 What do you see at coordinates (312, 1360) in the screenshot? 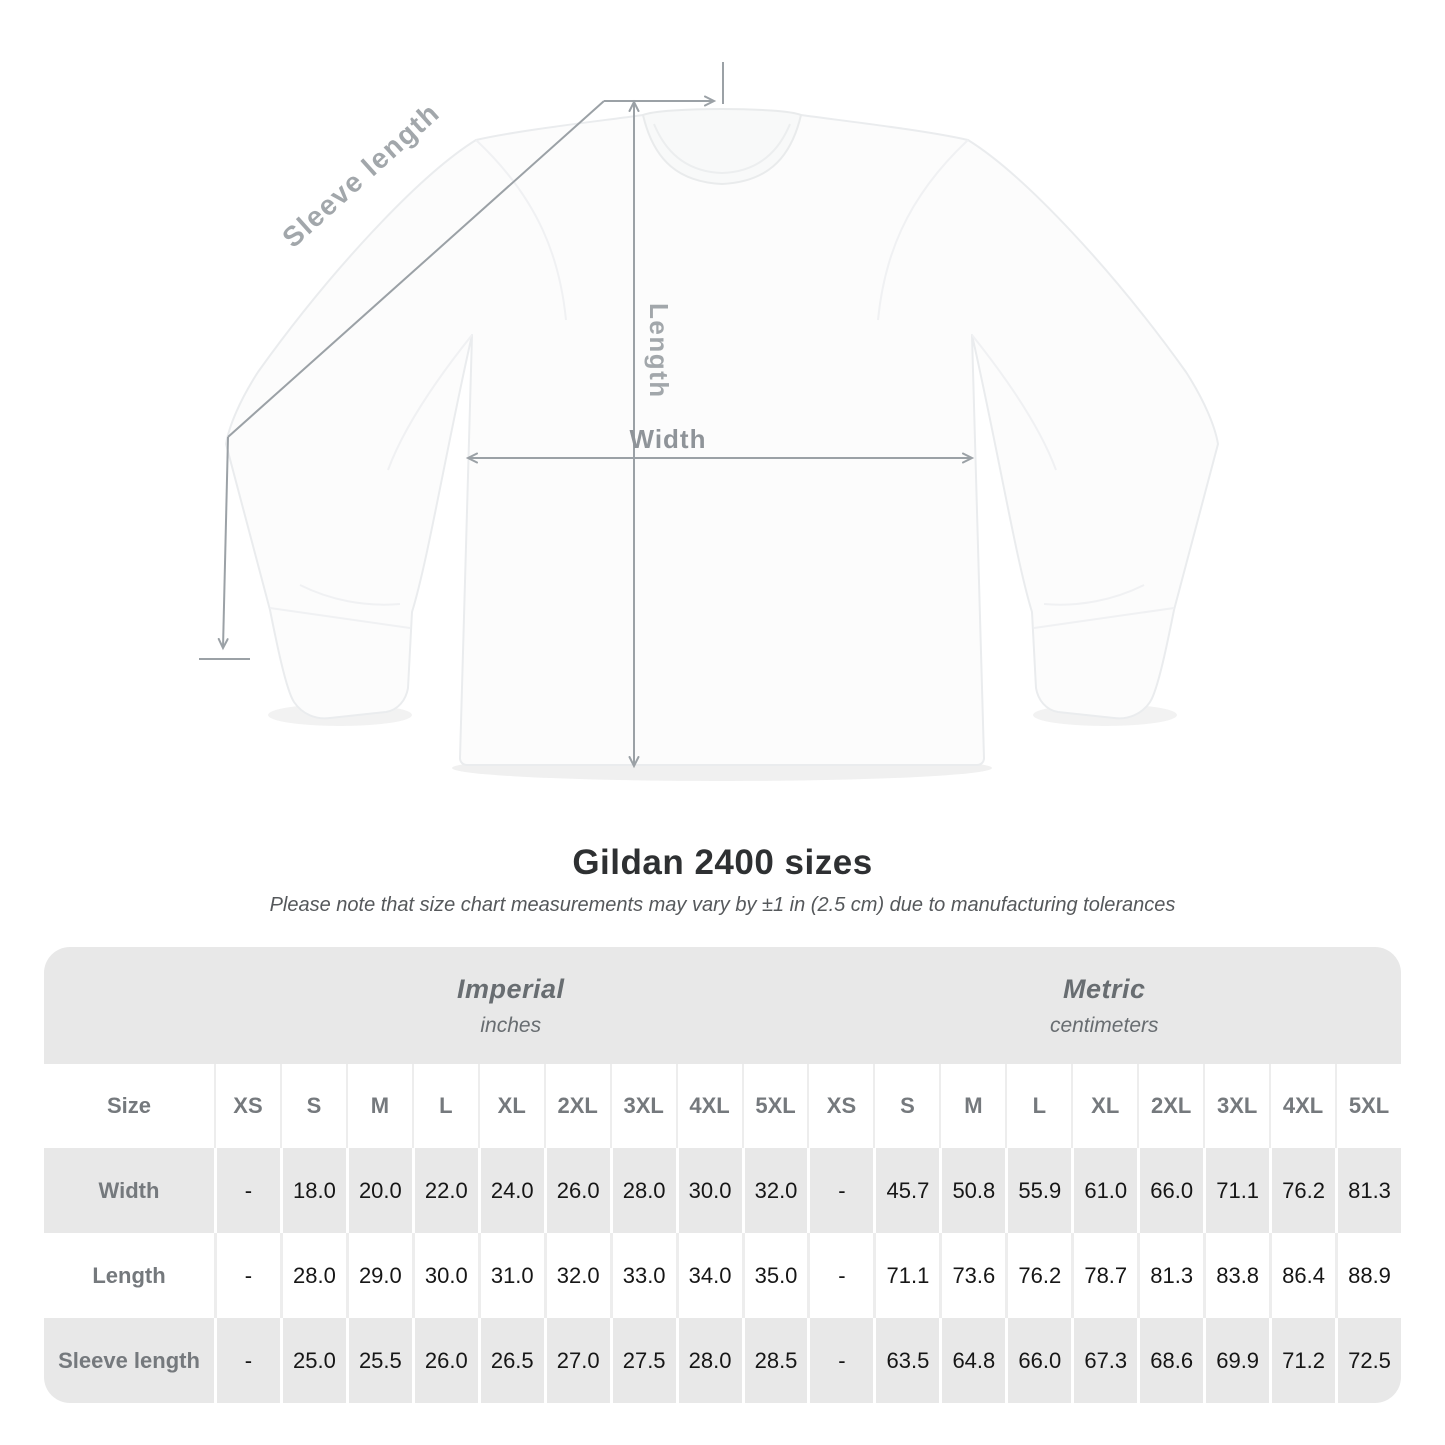
I see `value-cell: 25.0` at bounding box center [312, 1360].